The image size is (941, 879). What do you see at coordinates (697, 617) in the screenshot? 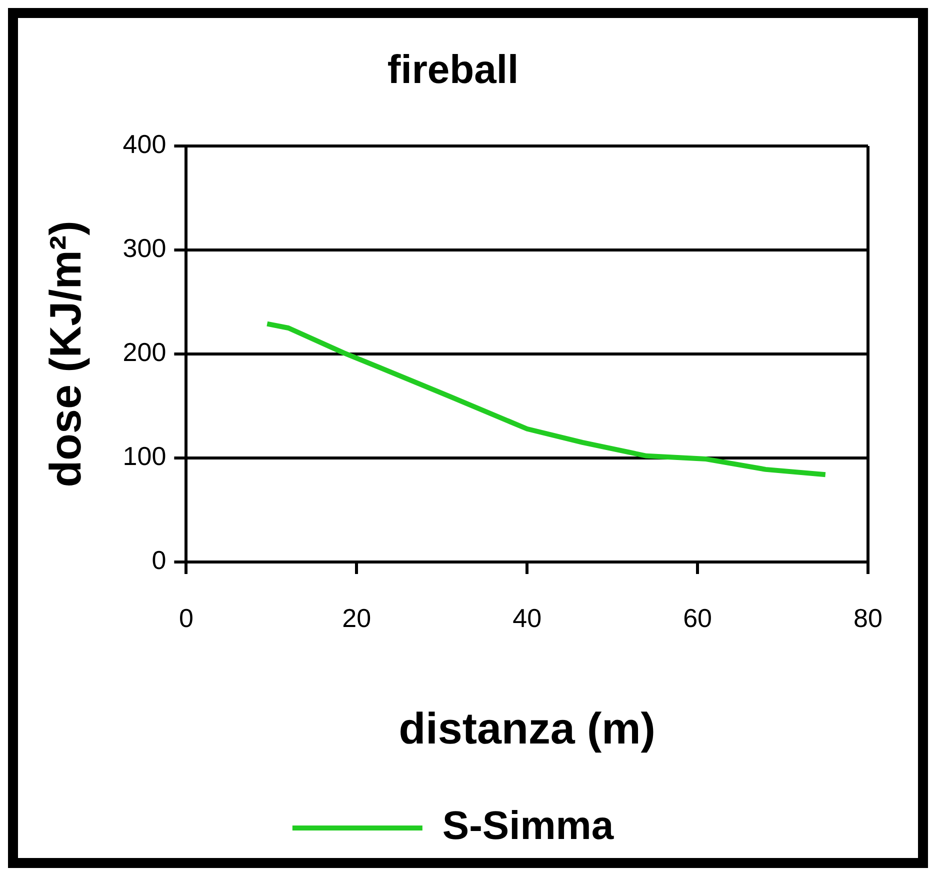
I see `x-tick-label: 60` at bounding box center [697, 617].